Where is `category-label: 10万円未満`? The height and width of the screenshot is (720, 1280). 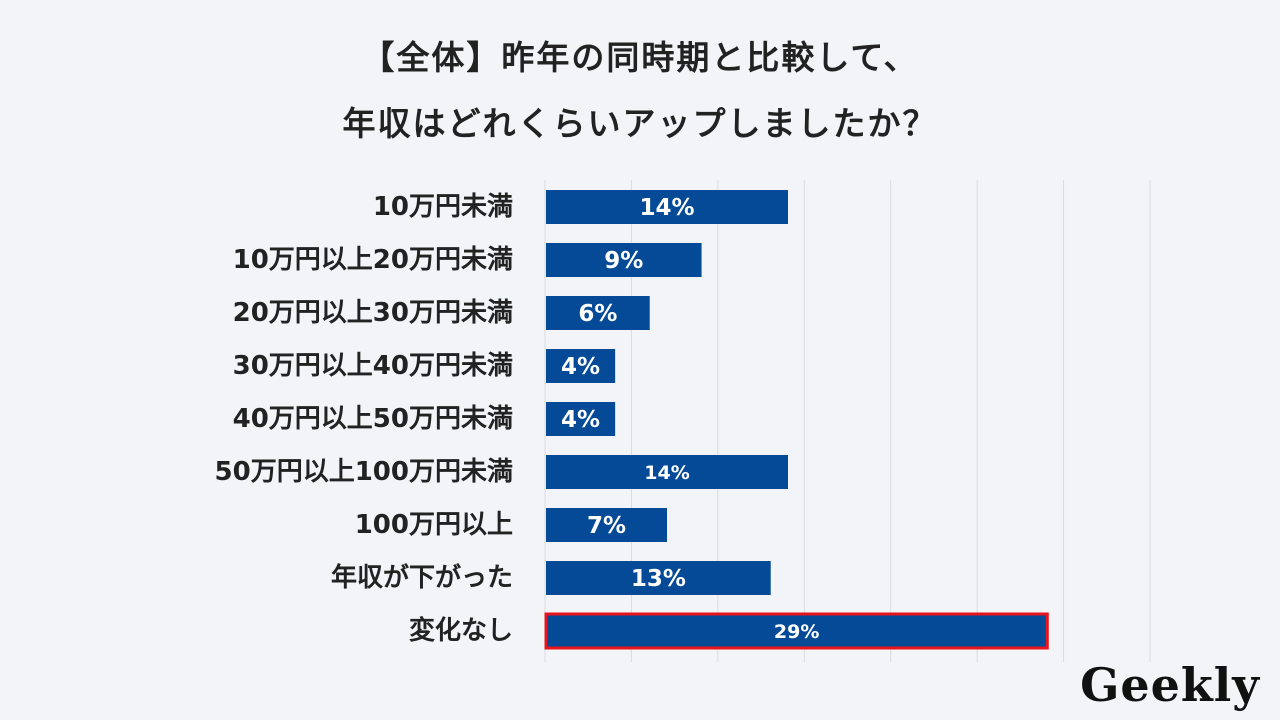 category-label: 10万円未満 is located at coordinates (443, 207).